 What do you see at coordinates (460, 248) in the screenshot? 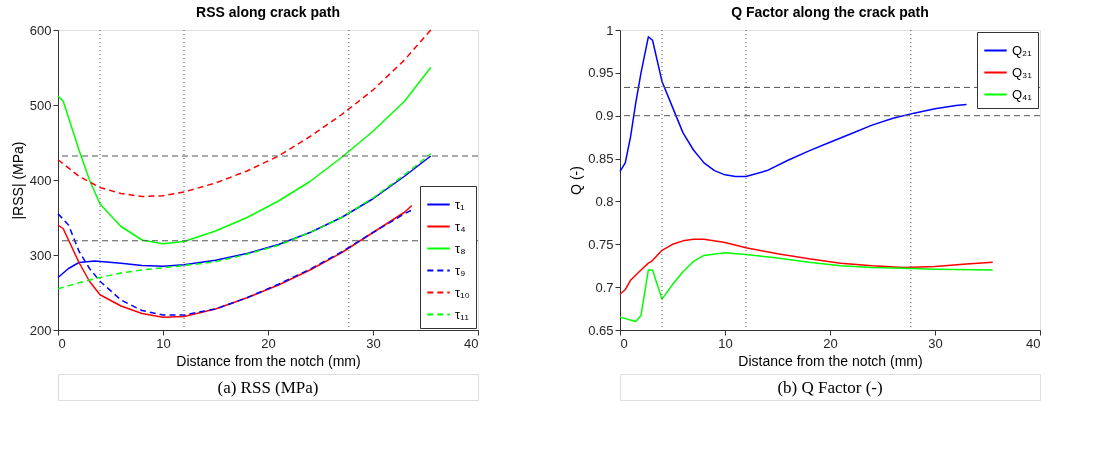
I see `legend-label: τ₈` at bounding box center [460, 248].